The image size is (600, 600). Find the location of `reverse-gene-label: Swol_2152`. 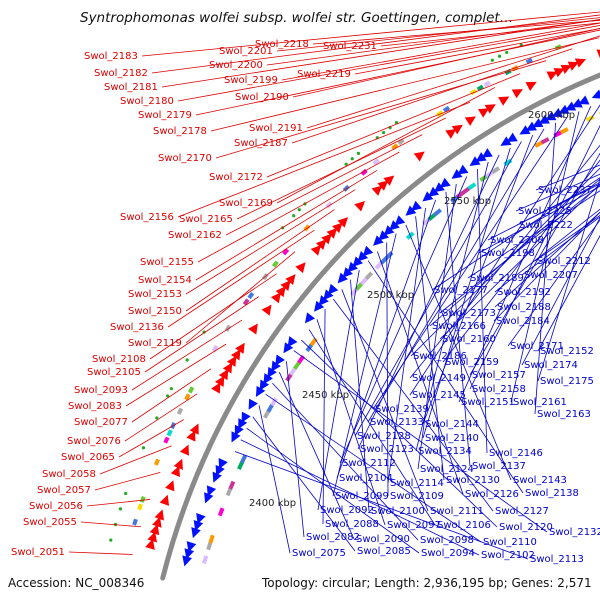

reverse-gene-label: Swol_2152 is located at coordinates (567, 351).